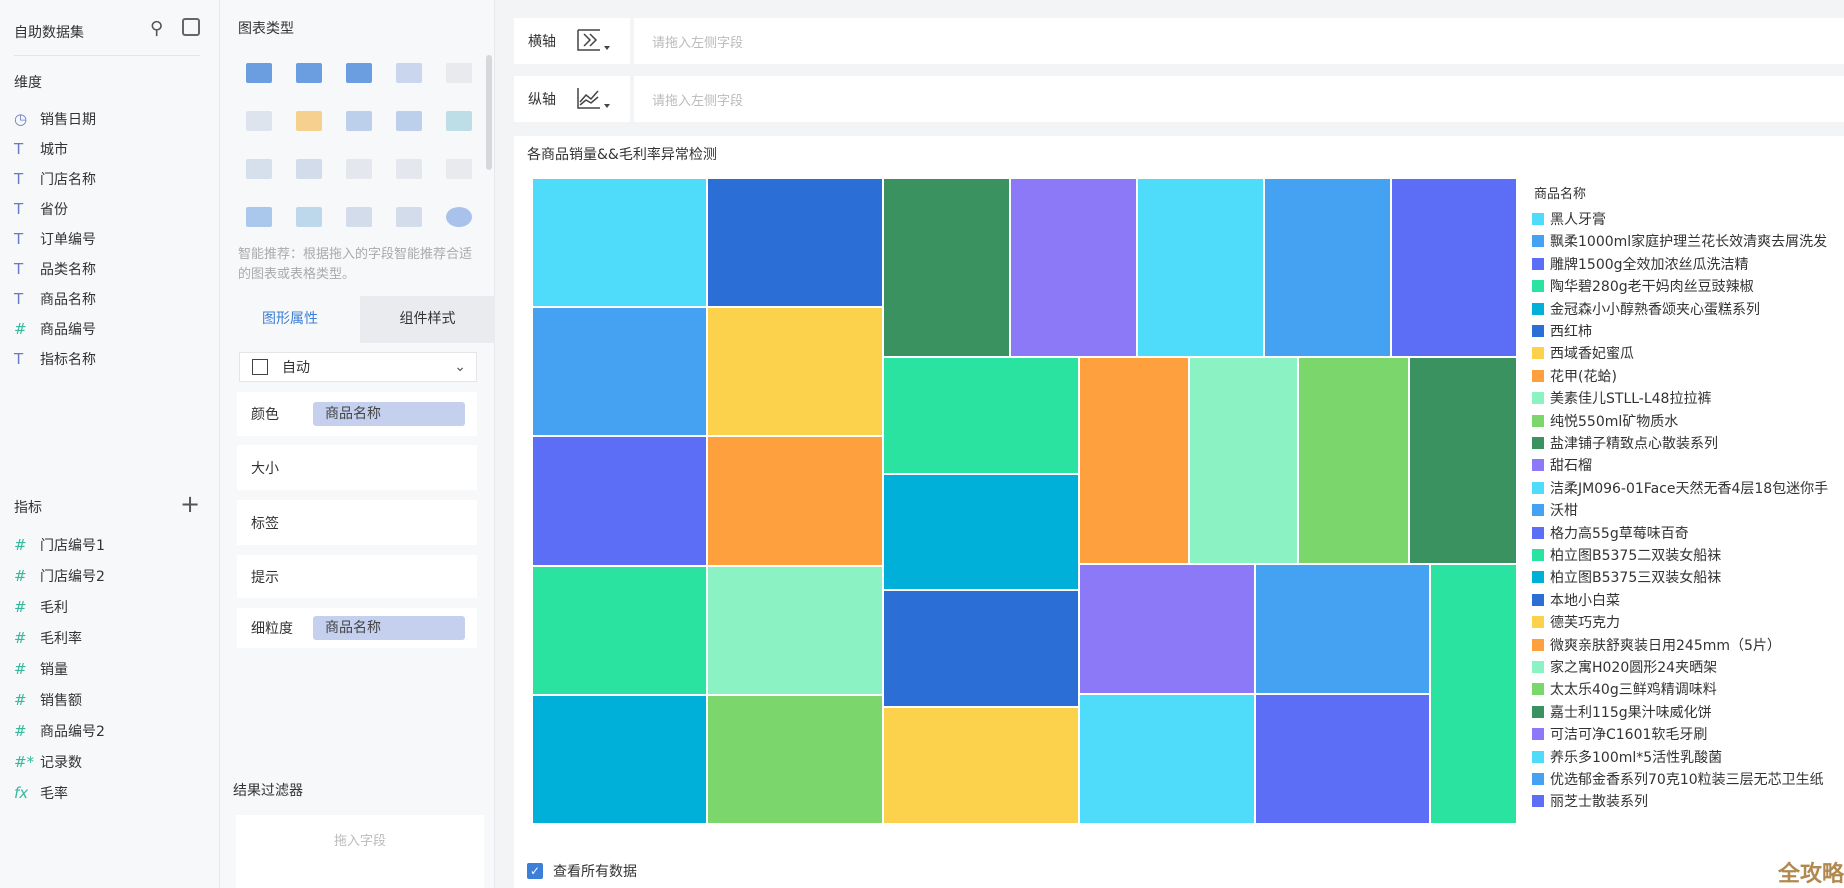  What do you see at coordinates (55, 269) in the screenshot?
I see `field-item: T 品类名称` at bounding box center [55, 269].